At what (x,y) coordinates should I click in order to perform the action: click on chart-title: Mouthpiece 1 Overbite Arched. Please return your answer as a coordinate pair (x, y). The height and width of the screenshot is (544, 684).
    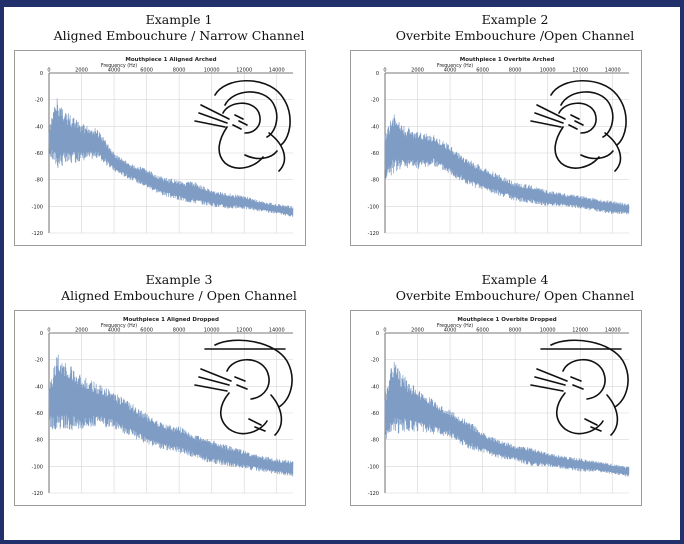
    Looking at the image, I should click on (507, 60).